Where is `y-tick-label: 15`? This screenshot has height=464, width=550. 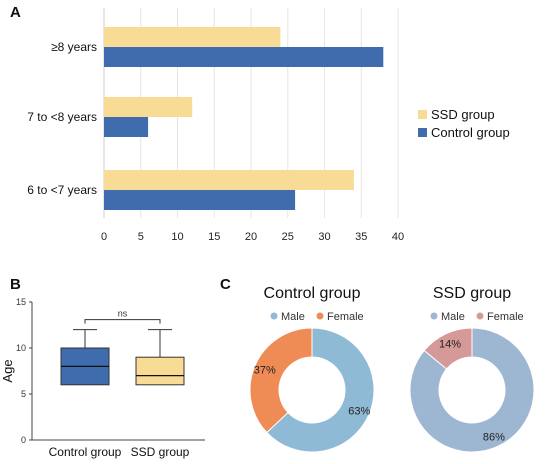 y-tick-label: 15 is located at coordinates (21, 302).